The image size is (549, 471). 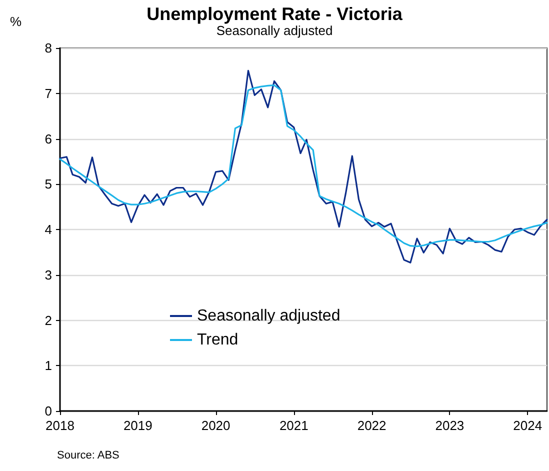 What do you see at coordinates (88, 456) in the screenshot?
I see `source-note: Source: ABS` at bounding box center [88, 456].